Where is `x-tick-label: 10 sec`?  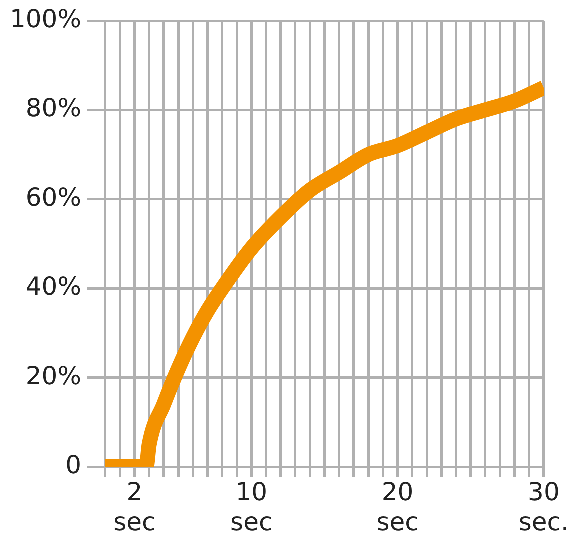 x-tick-label: 10 sec is located at coordinates (251, 507).